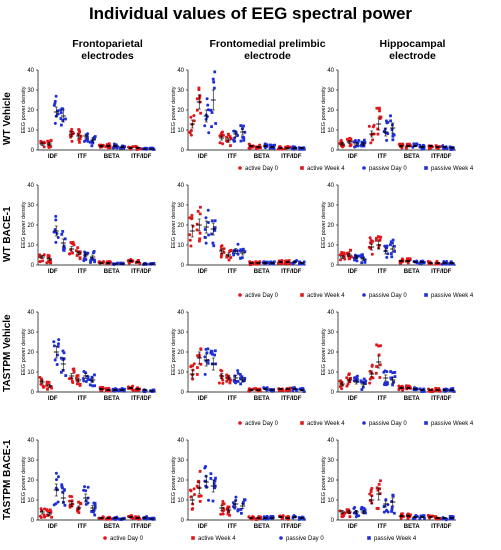  I want to click on legend-label: active Day 0, so click(262, 296).